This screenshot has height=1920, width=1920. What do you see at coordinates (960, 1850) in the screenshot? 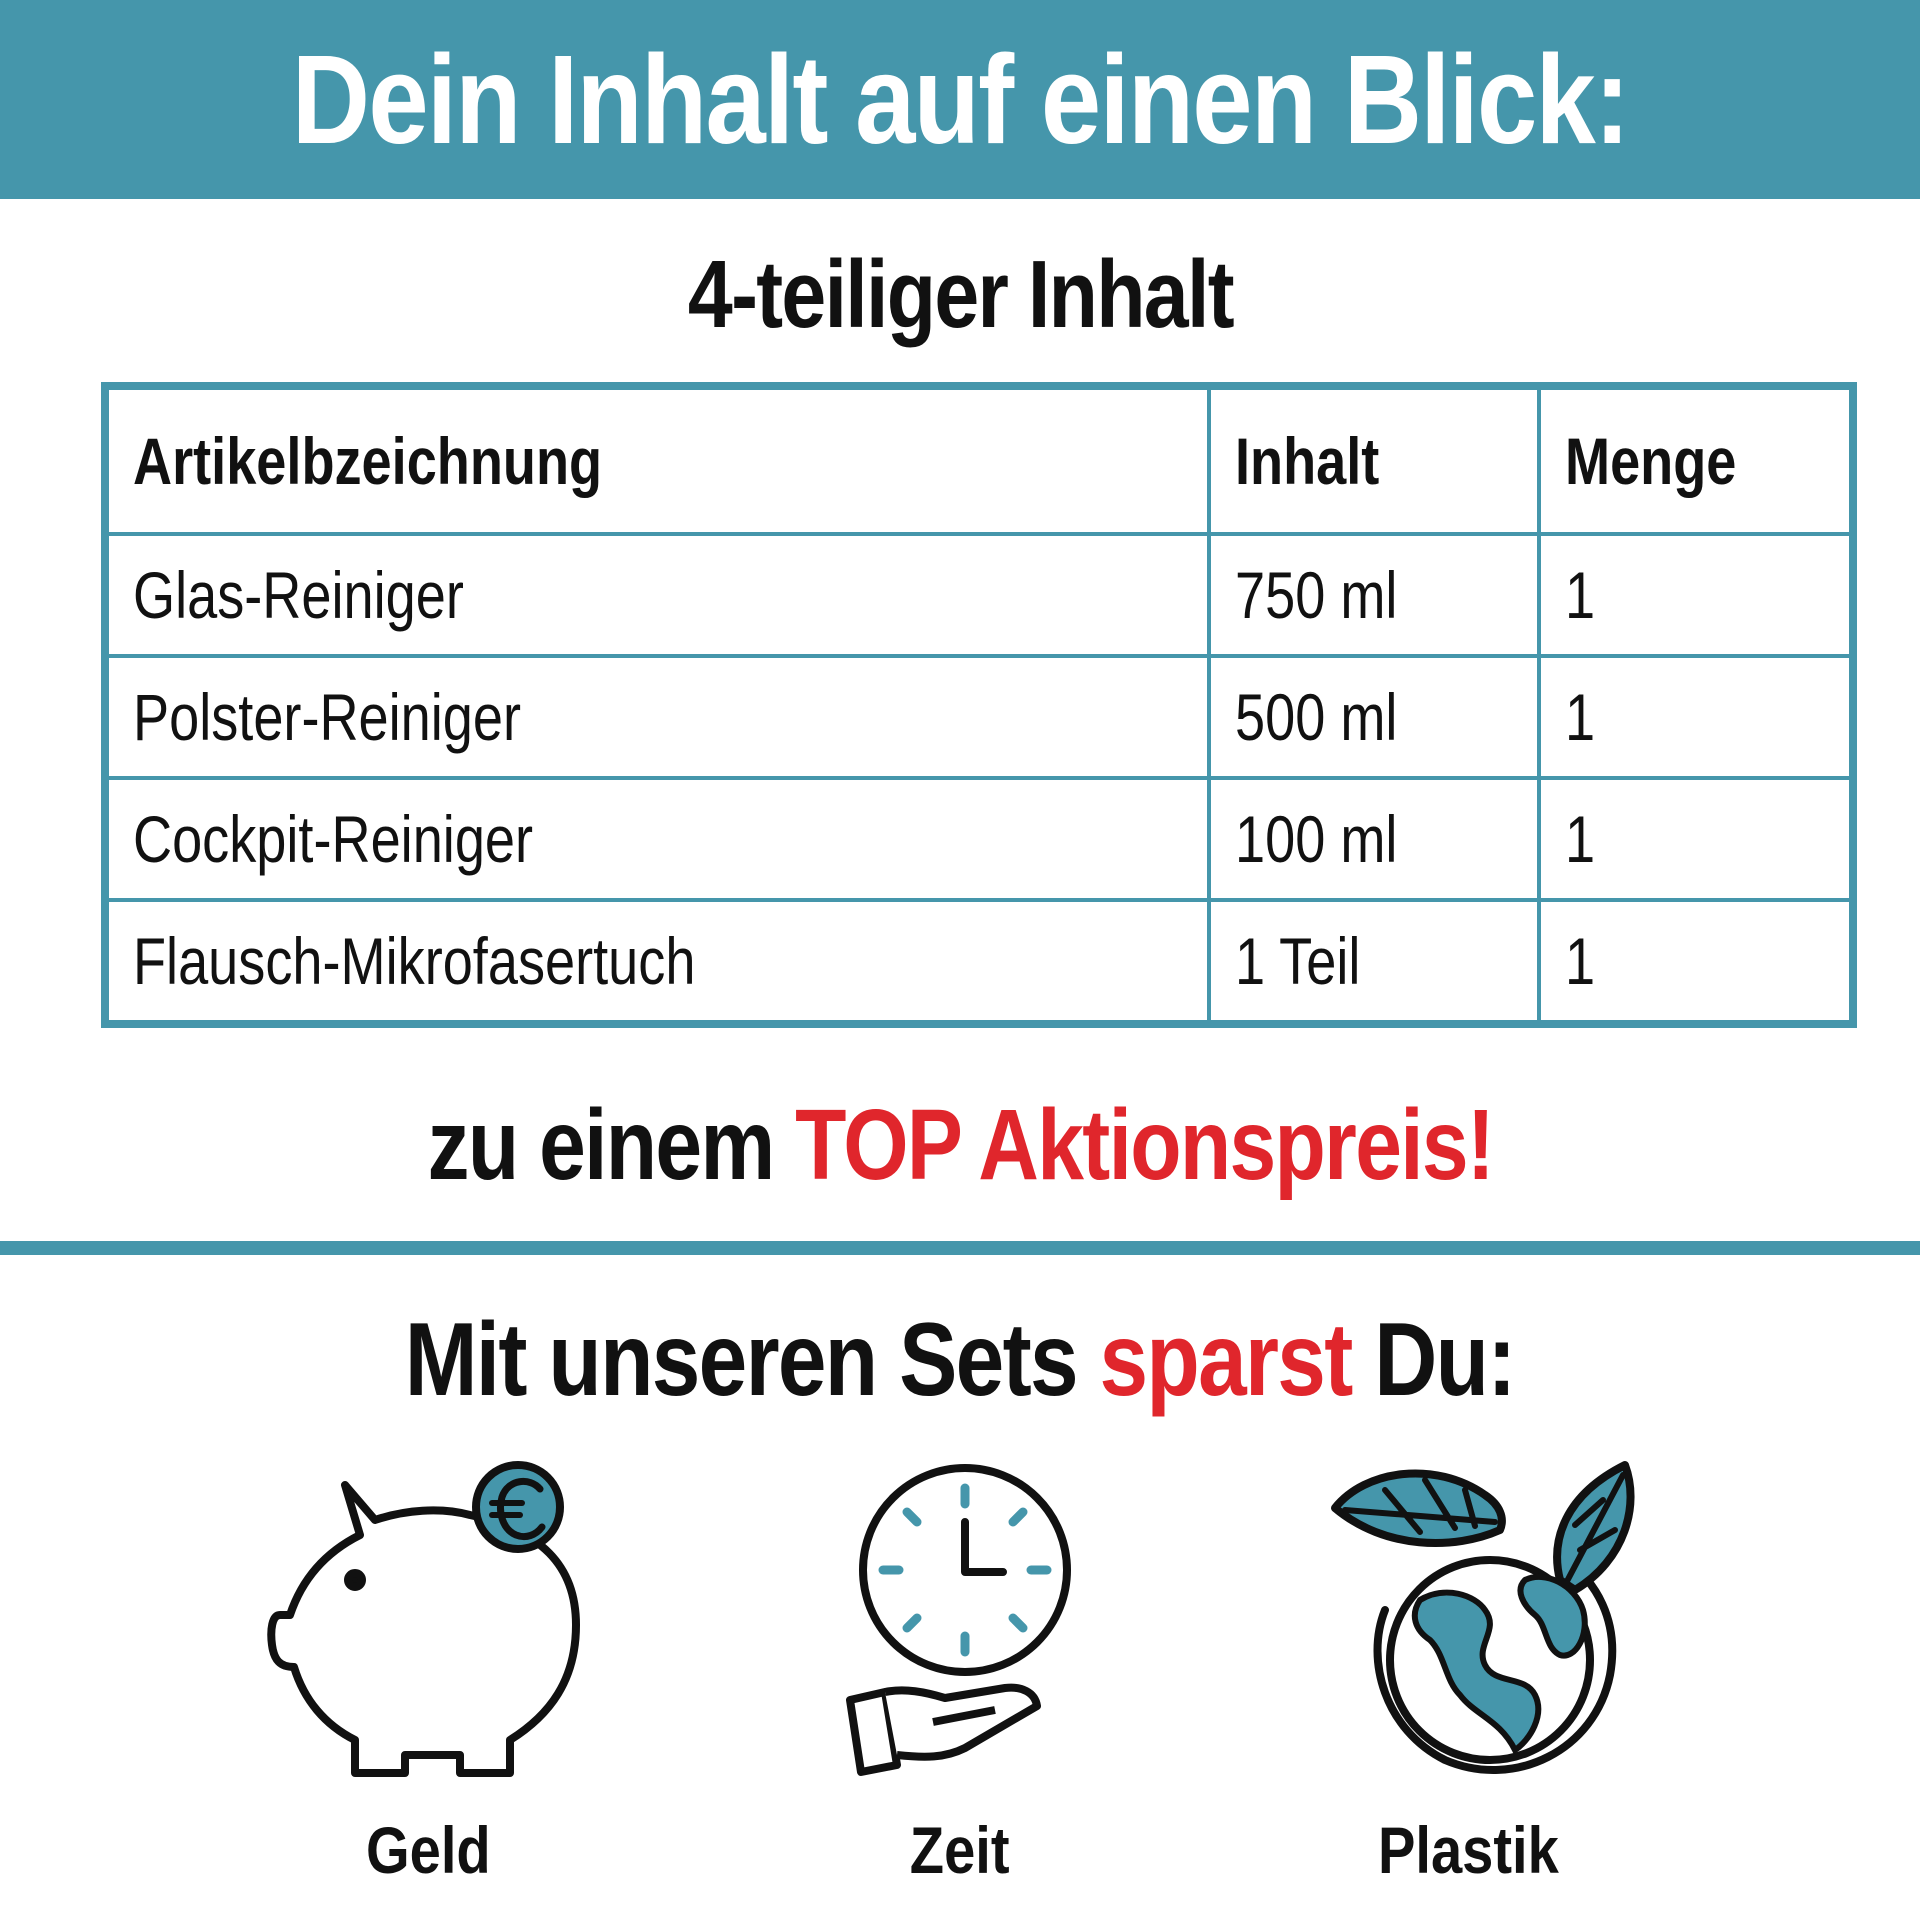
I see `benefit-label-time: Zeit` at bounding box center [960, 1850].